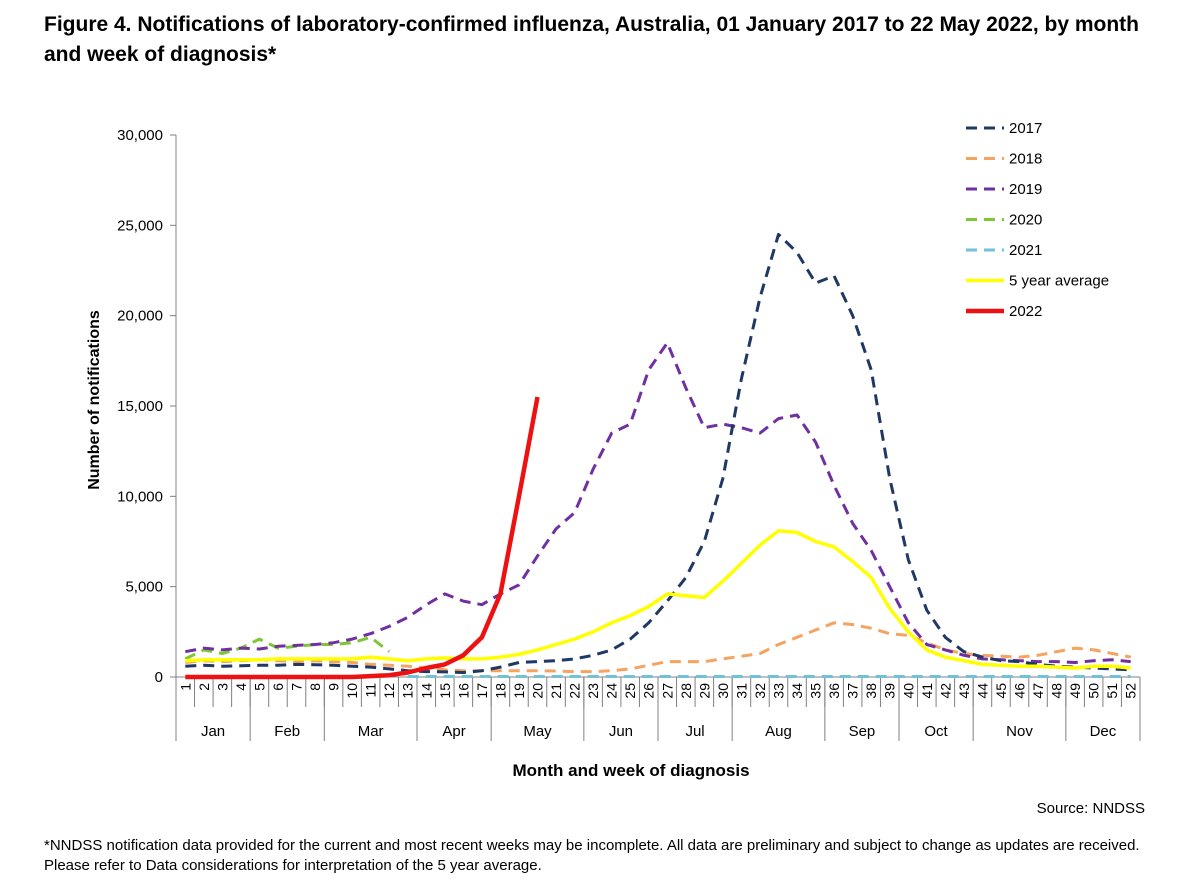  Describe the element at coordinates (630, 691) in the screenshot. I see `week-tick-label: 25` at that location.